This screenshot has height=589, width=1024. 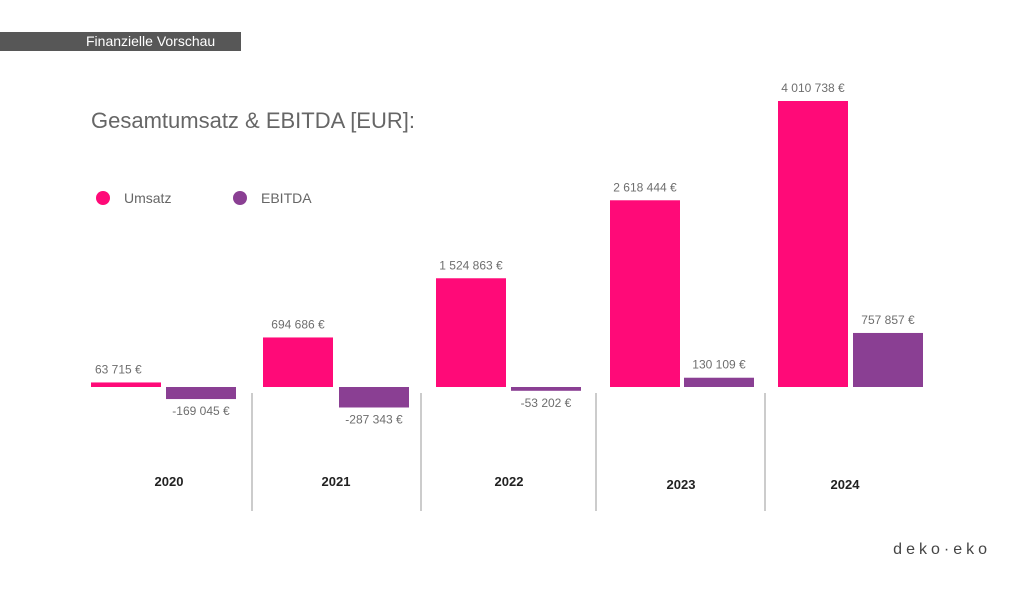 What do you see at coordinates (336, 481) in the screenshot?
I see `category-label-2021: 2021` at bounding box center [336, 481].